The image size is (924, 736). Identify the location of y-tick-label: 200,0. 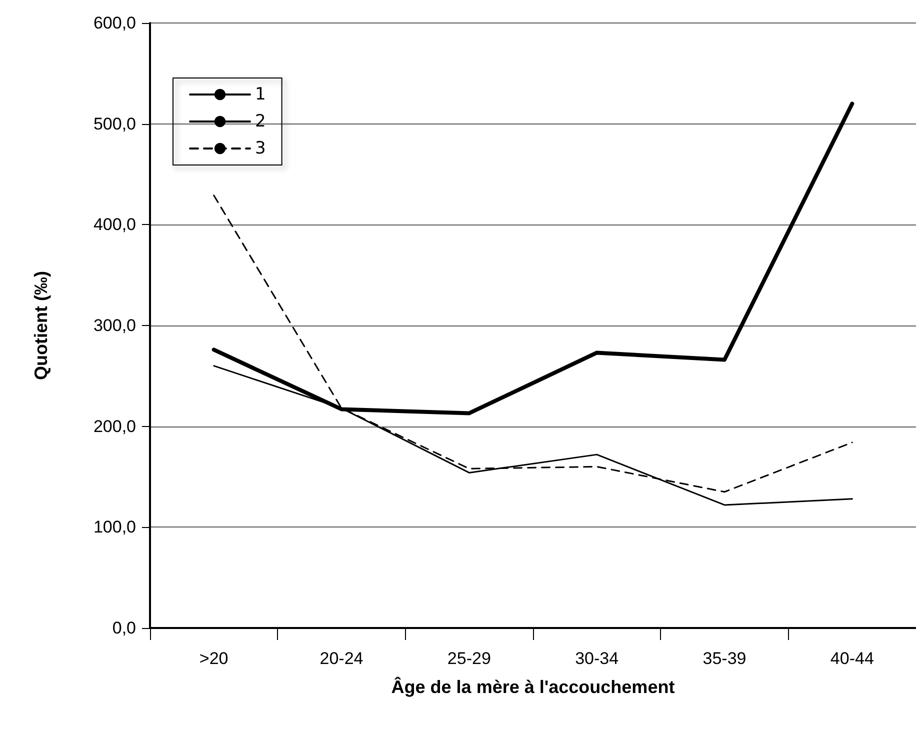
(114, 426).